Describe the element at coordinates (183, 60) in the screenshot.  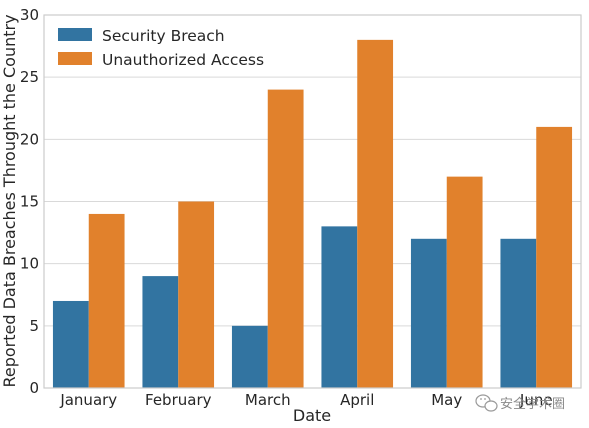
I see `legend-label-unauthorized-access: Unauthorized Access` at that location.